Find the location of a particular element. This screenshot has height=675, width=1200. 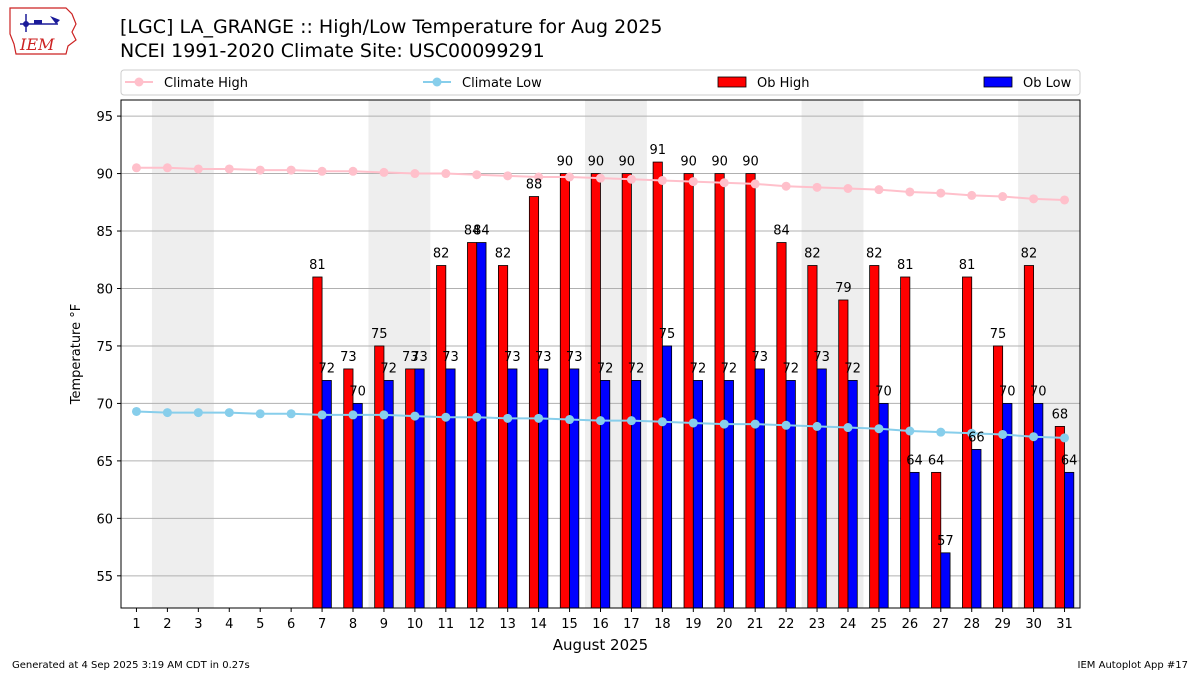

x-tick-label: 26 is located at coordinates (910, 624).